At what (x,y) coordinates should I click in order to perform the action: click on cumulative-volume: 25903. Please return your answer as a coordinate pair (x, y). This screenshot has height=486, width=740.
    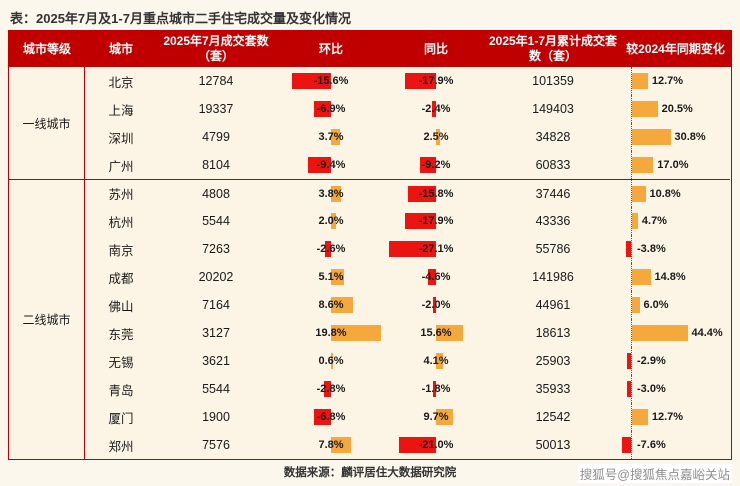
    Looking at the image, I should click on (553, 361).